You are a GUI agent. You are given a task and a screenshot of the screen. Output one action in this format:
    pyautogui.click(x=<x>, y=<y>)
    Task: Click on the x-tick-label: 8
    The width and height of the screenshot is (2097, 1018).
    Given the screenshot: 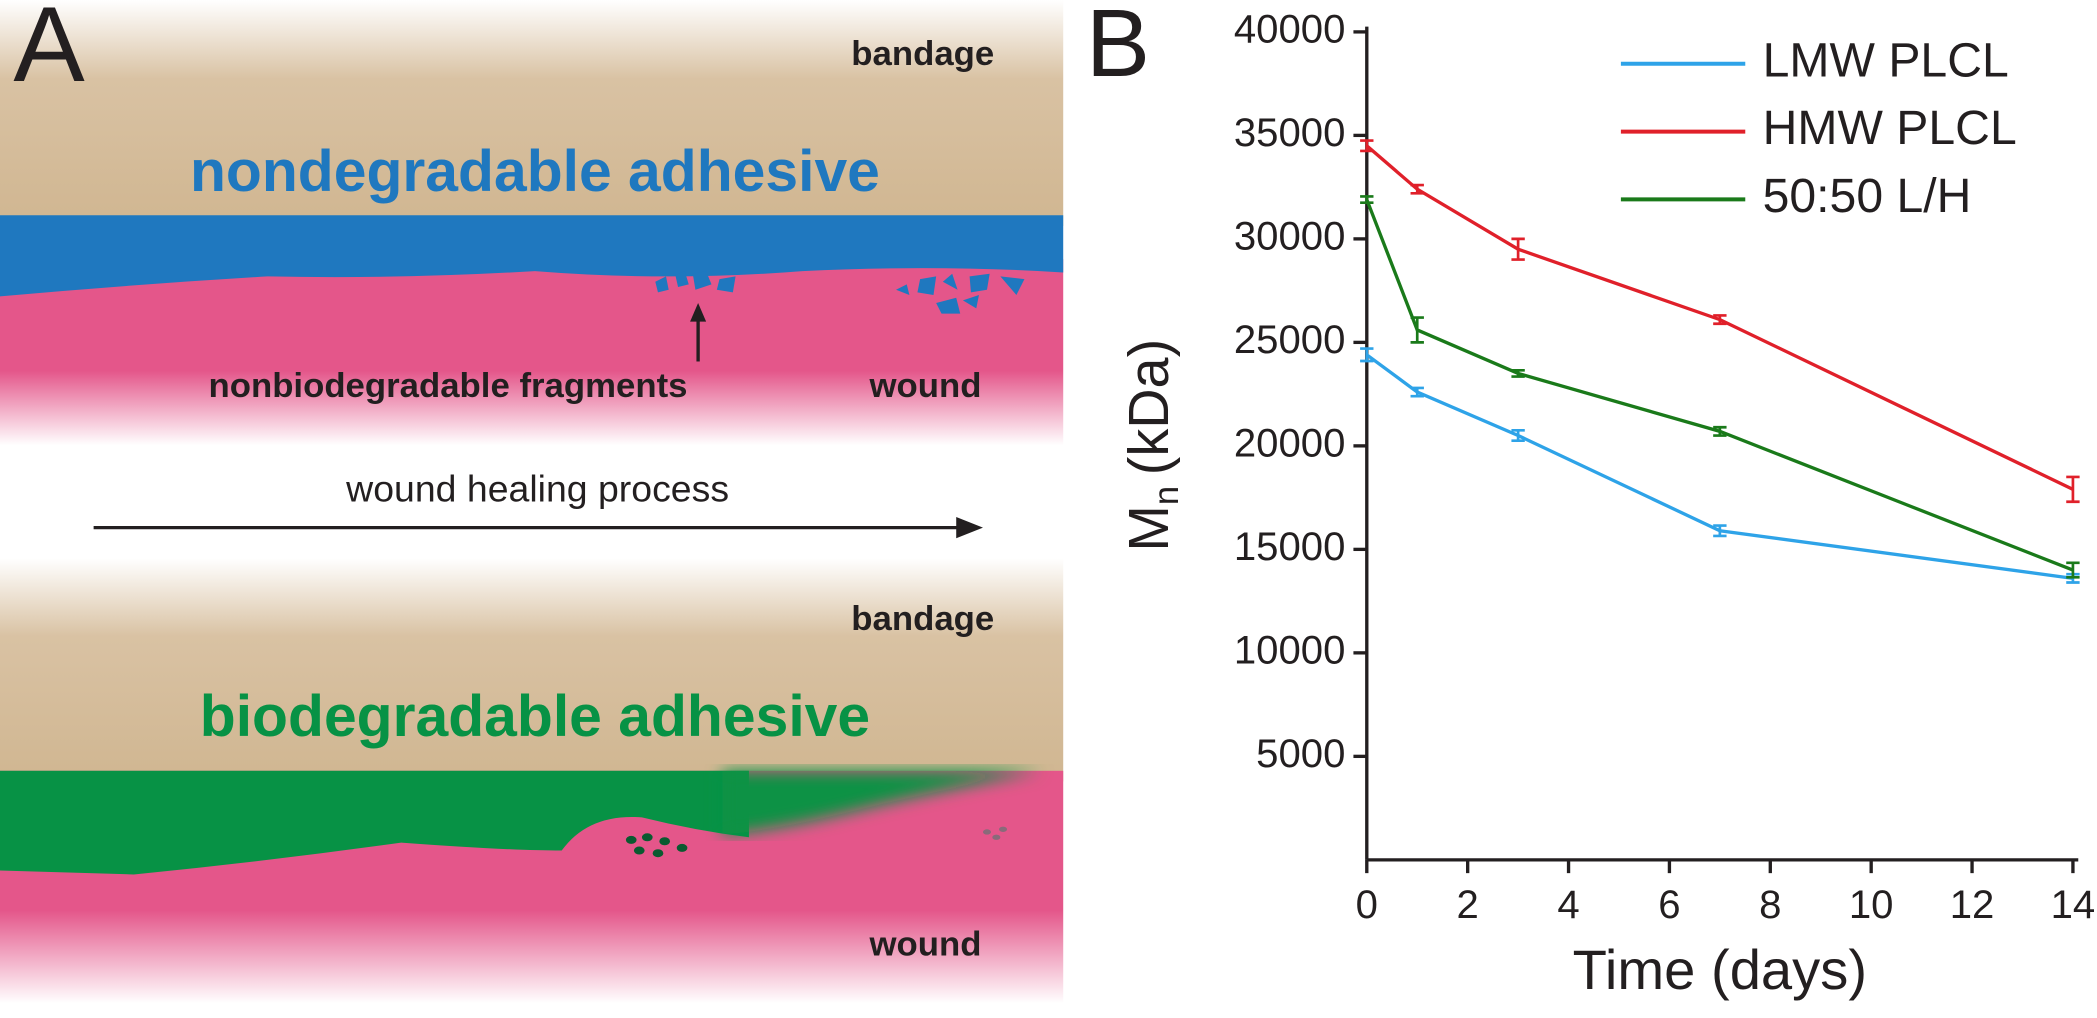 What is the action you would take?
    pyautogui.click(x=1770, y=905)
    